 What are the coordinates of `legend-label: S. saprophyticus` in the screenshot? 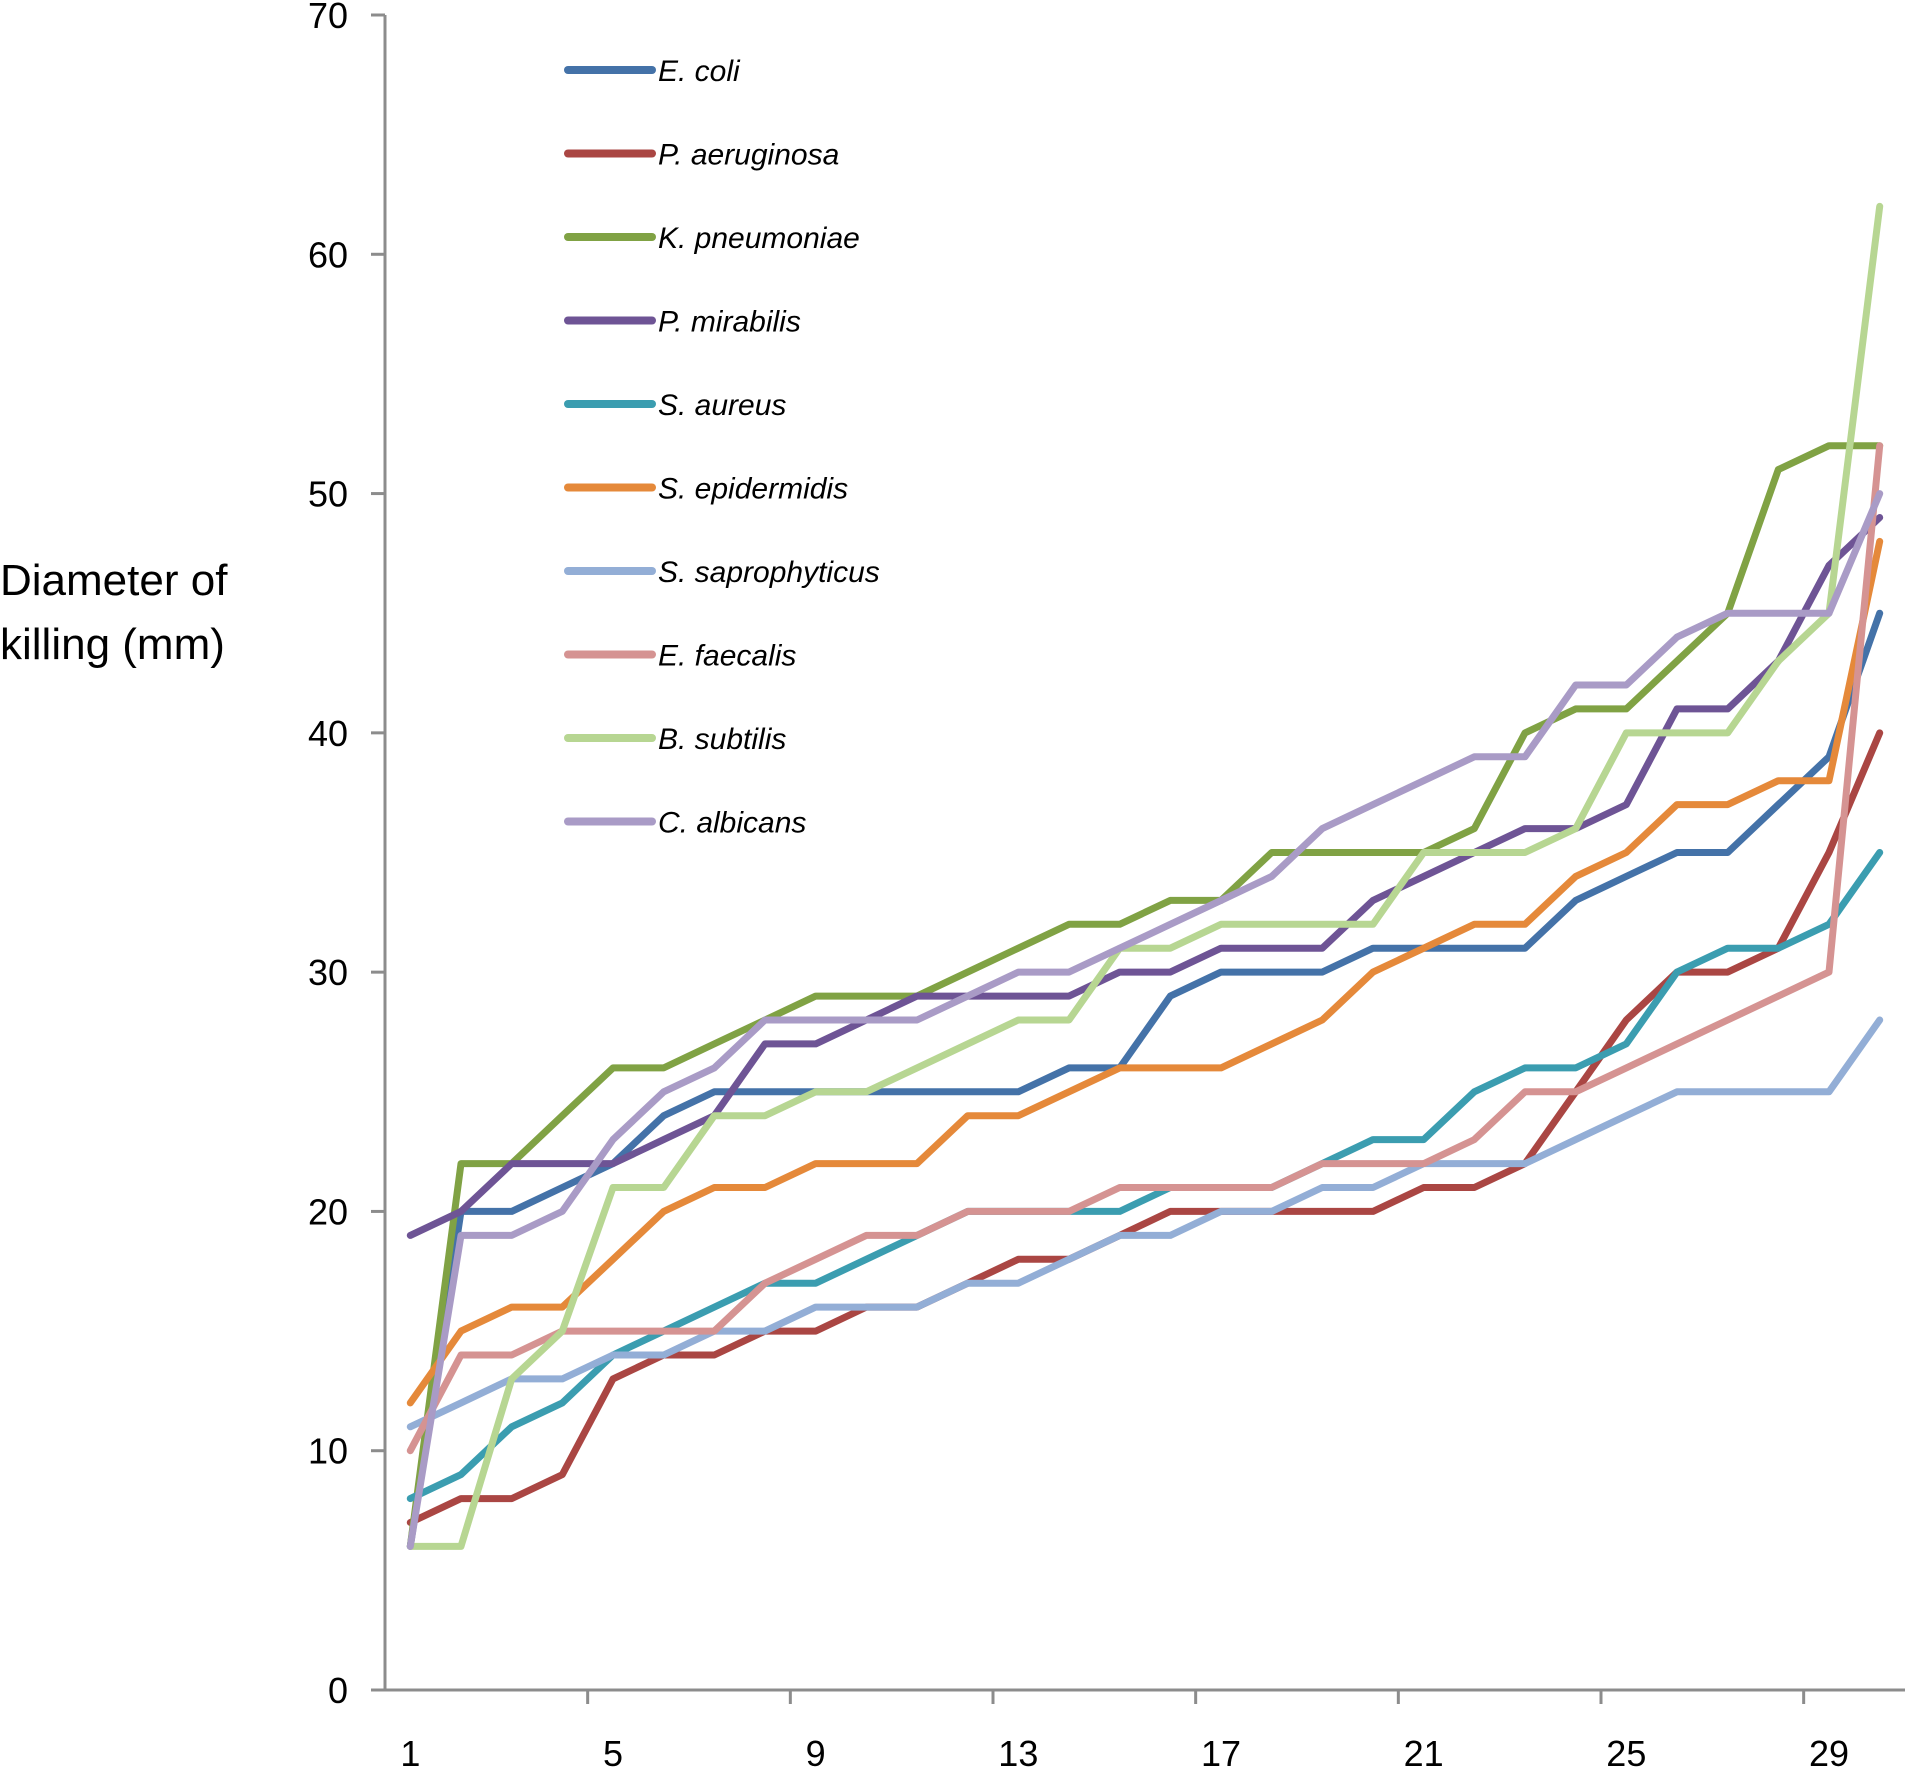 It's located at (769, 572).